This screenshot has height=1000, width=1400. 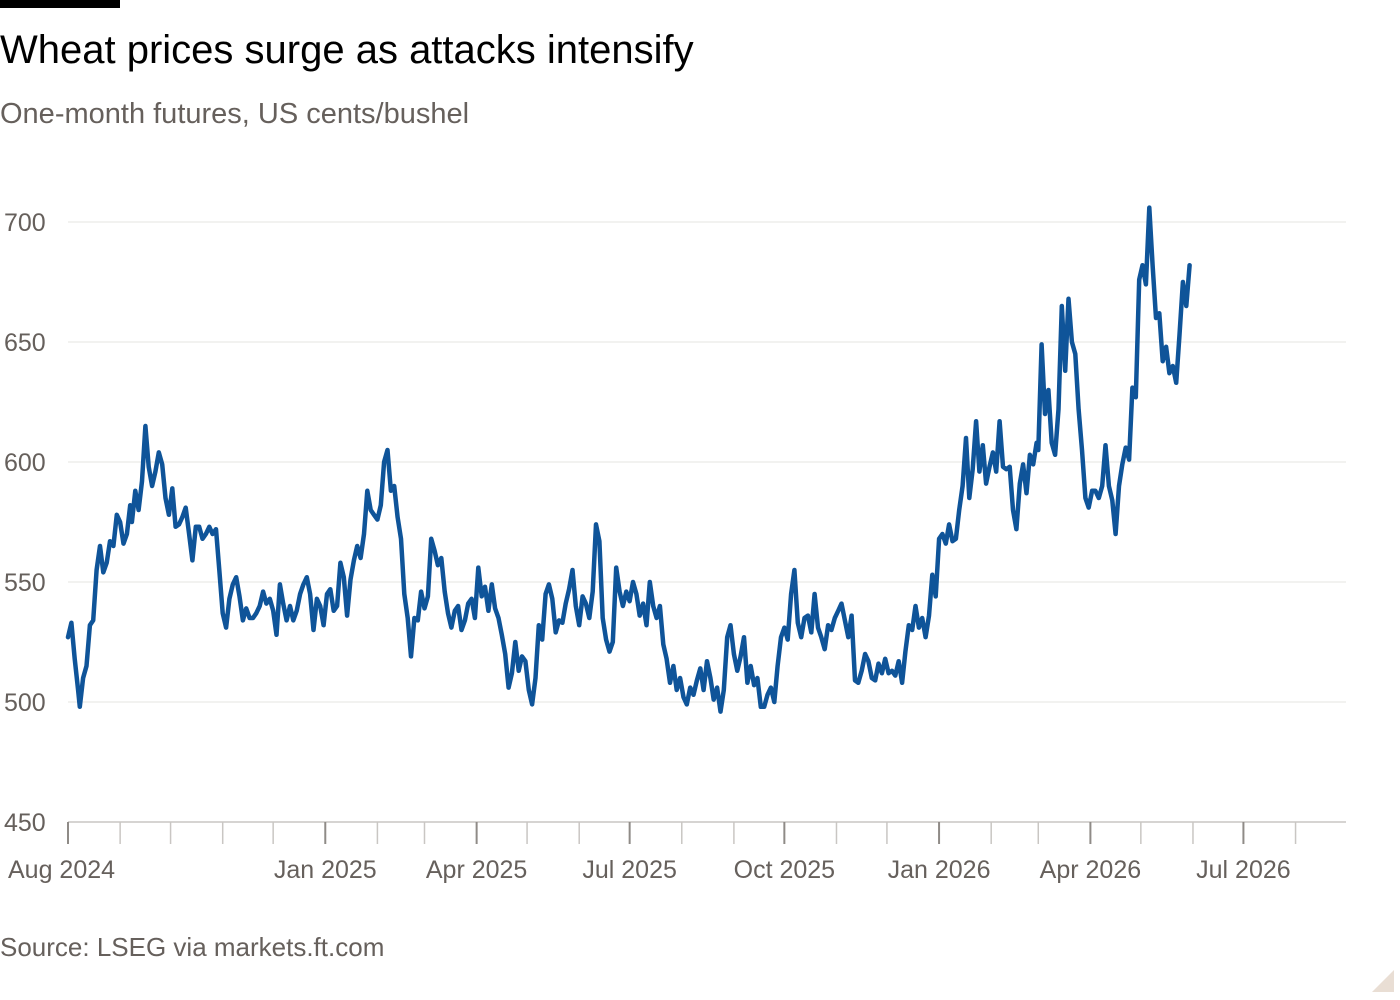 I want to click on chart-title: Wheat prices surge as attacks intensify, so click(x=347, y=50).